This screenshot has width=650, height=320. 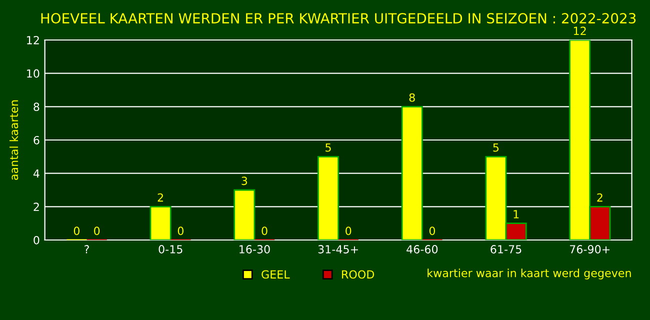 I want to click on x-tick-label: 46-60, so click(x=422, y=249).